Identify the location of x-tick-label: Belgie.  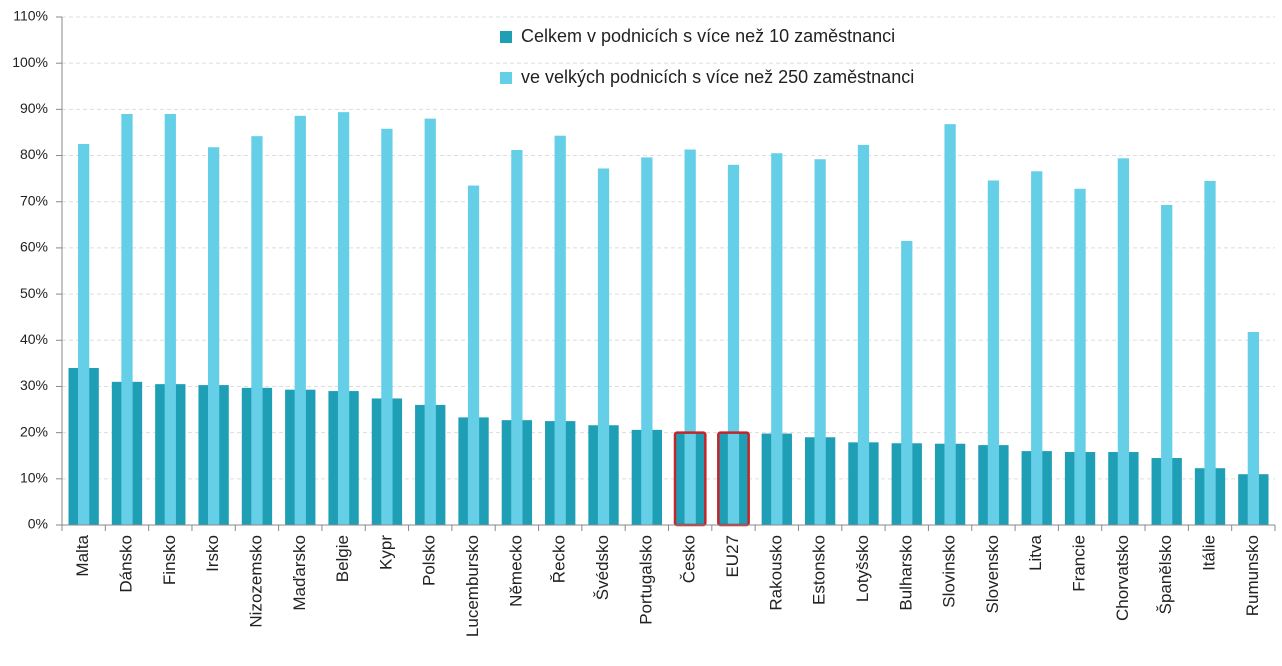
(342, 558).